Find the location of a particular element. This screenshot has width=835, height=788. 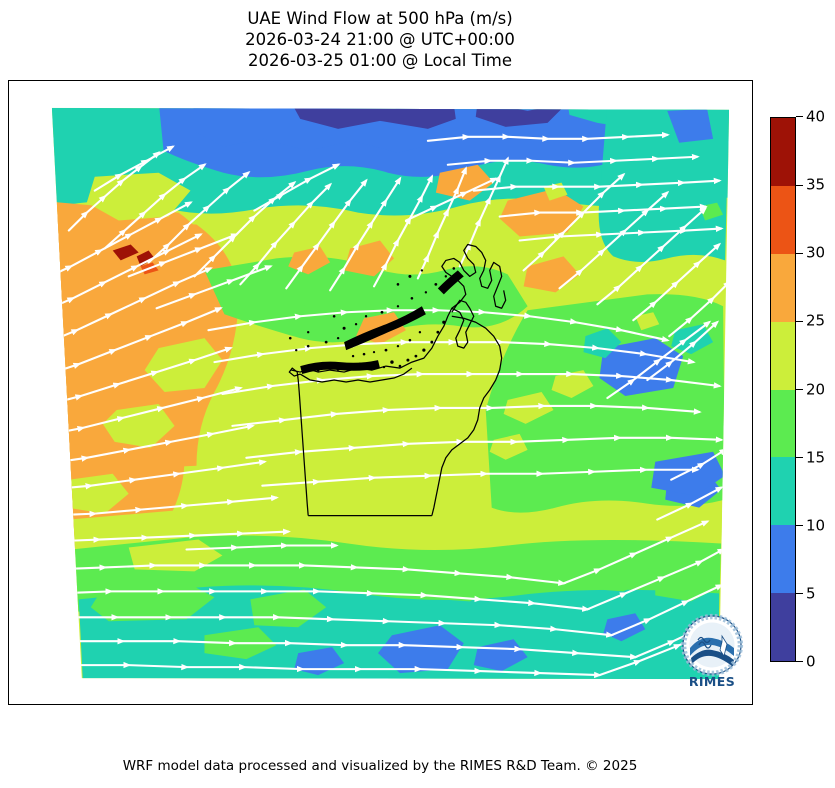

rimes-logo: RIMES is located at coordinates (712, 651).